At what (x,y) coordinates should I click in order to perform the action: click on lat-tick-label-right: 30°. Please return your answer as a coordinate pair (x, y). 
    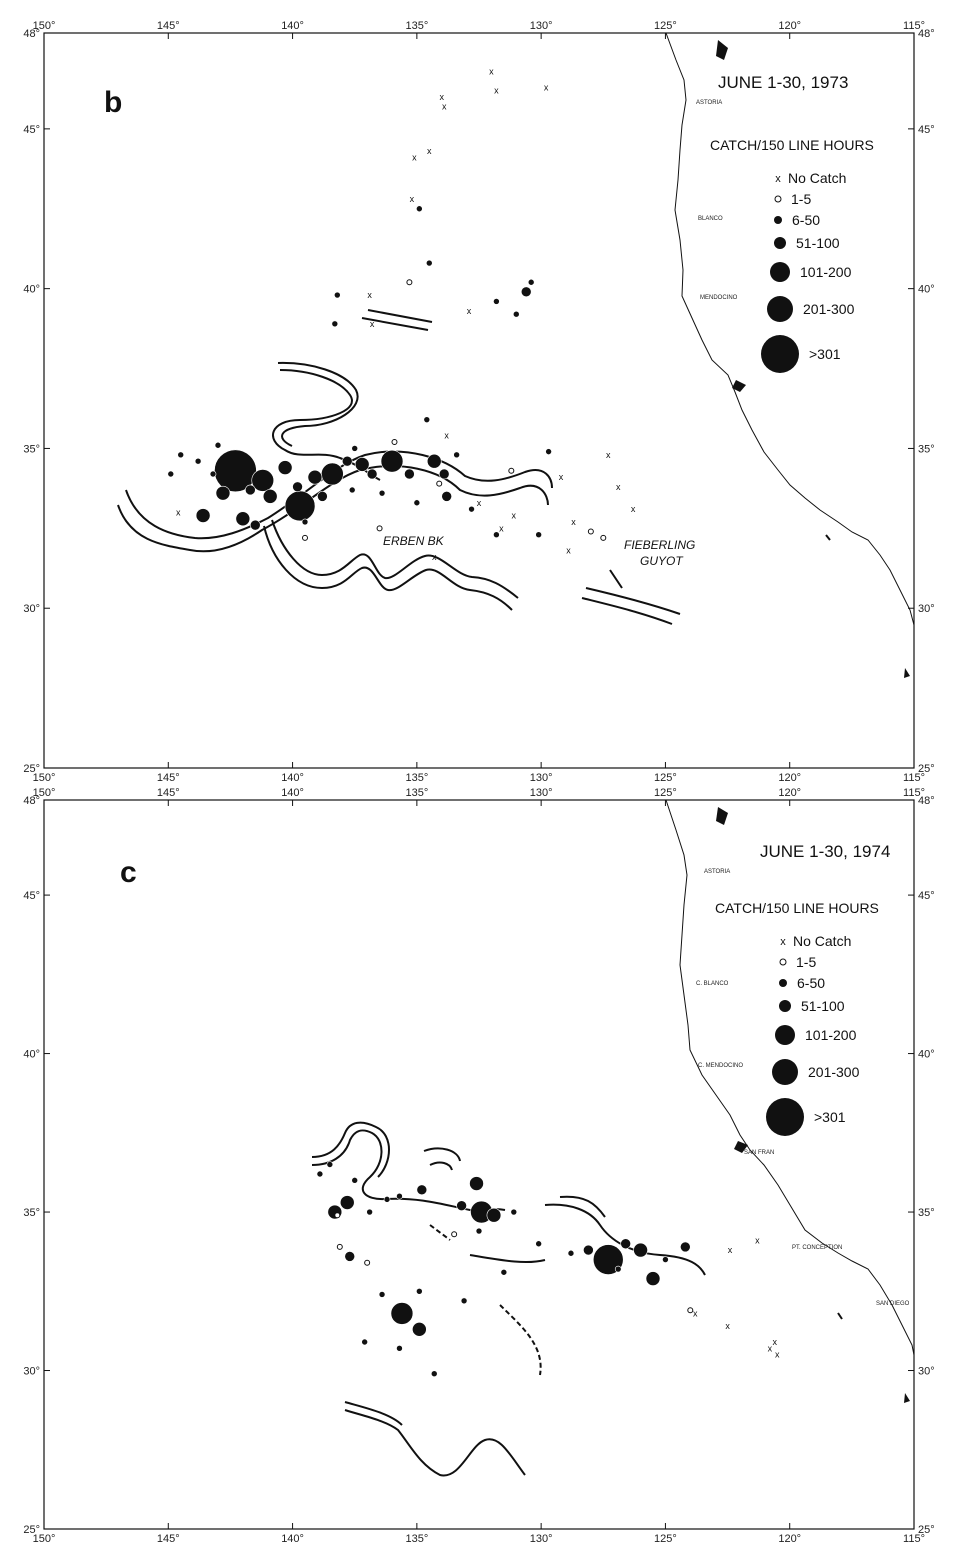
    Looking at the image, I should click on (926, 1372).